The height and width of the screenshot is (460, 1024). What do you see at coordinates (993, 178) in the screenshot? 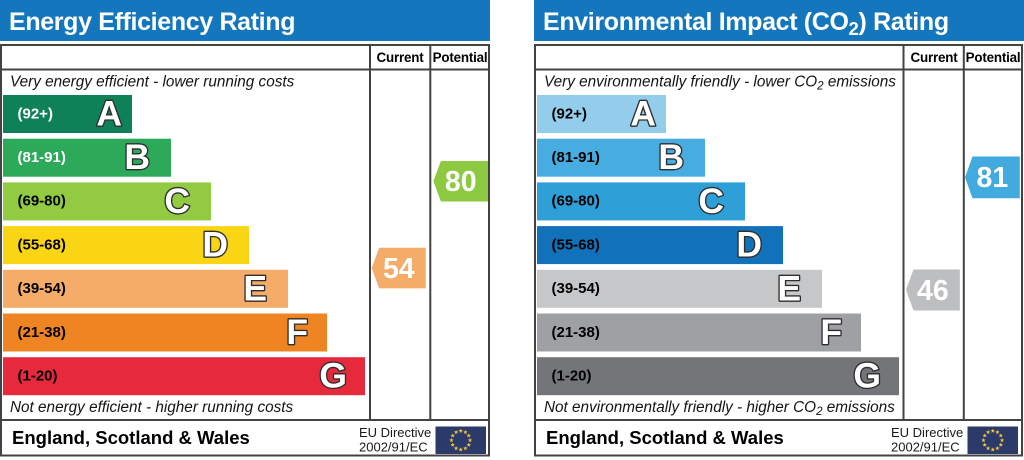
I see `svg-text: 81` at bounding box center [993, 178].